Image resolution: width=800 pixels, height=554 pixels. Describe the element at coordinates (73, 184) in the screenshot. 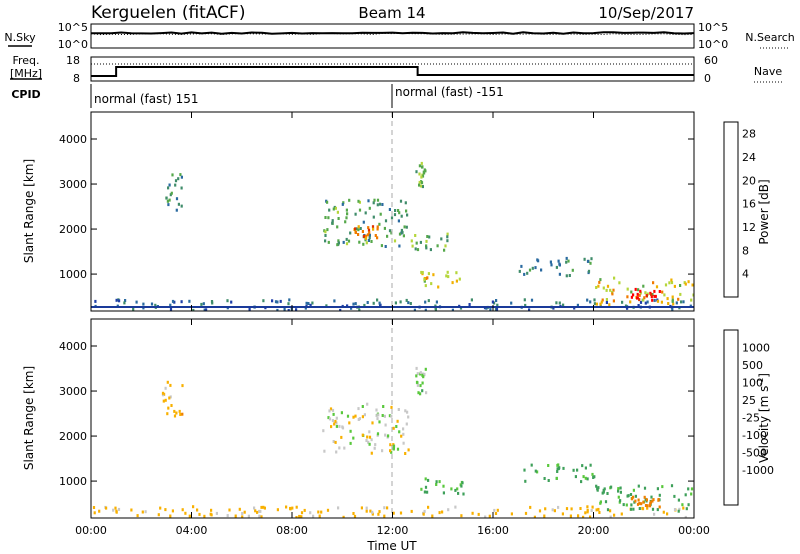

I see `y-tick-label: 3000` at that location.